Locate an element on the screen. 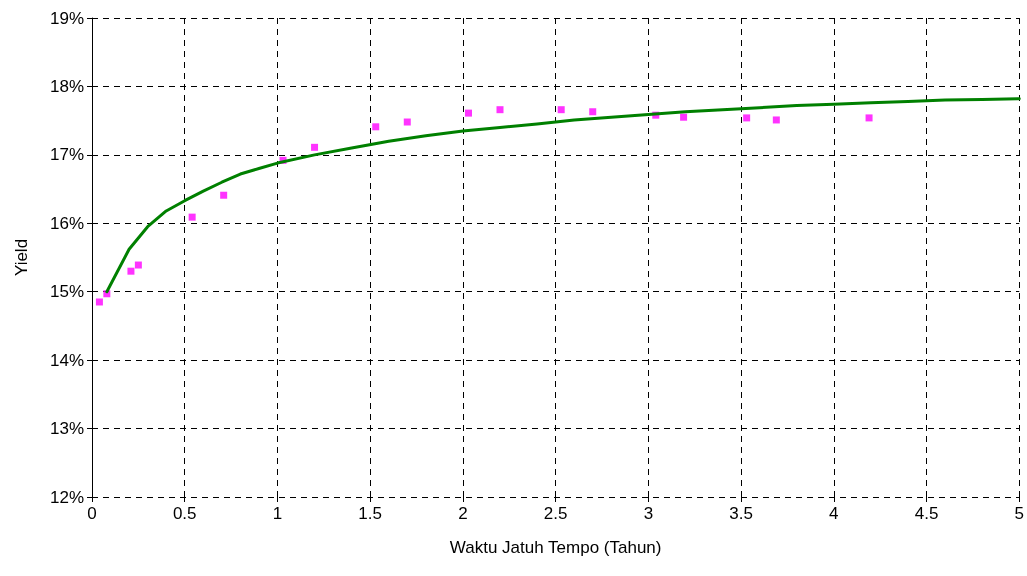 The width and height of the screenshot is (1027, 576). x-tick-label: 0 is located at coordinates (92, 513).